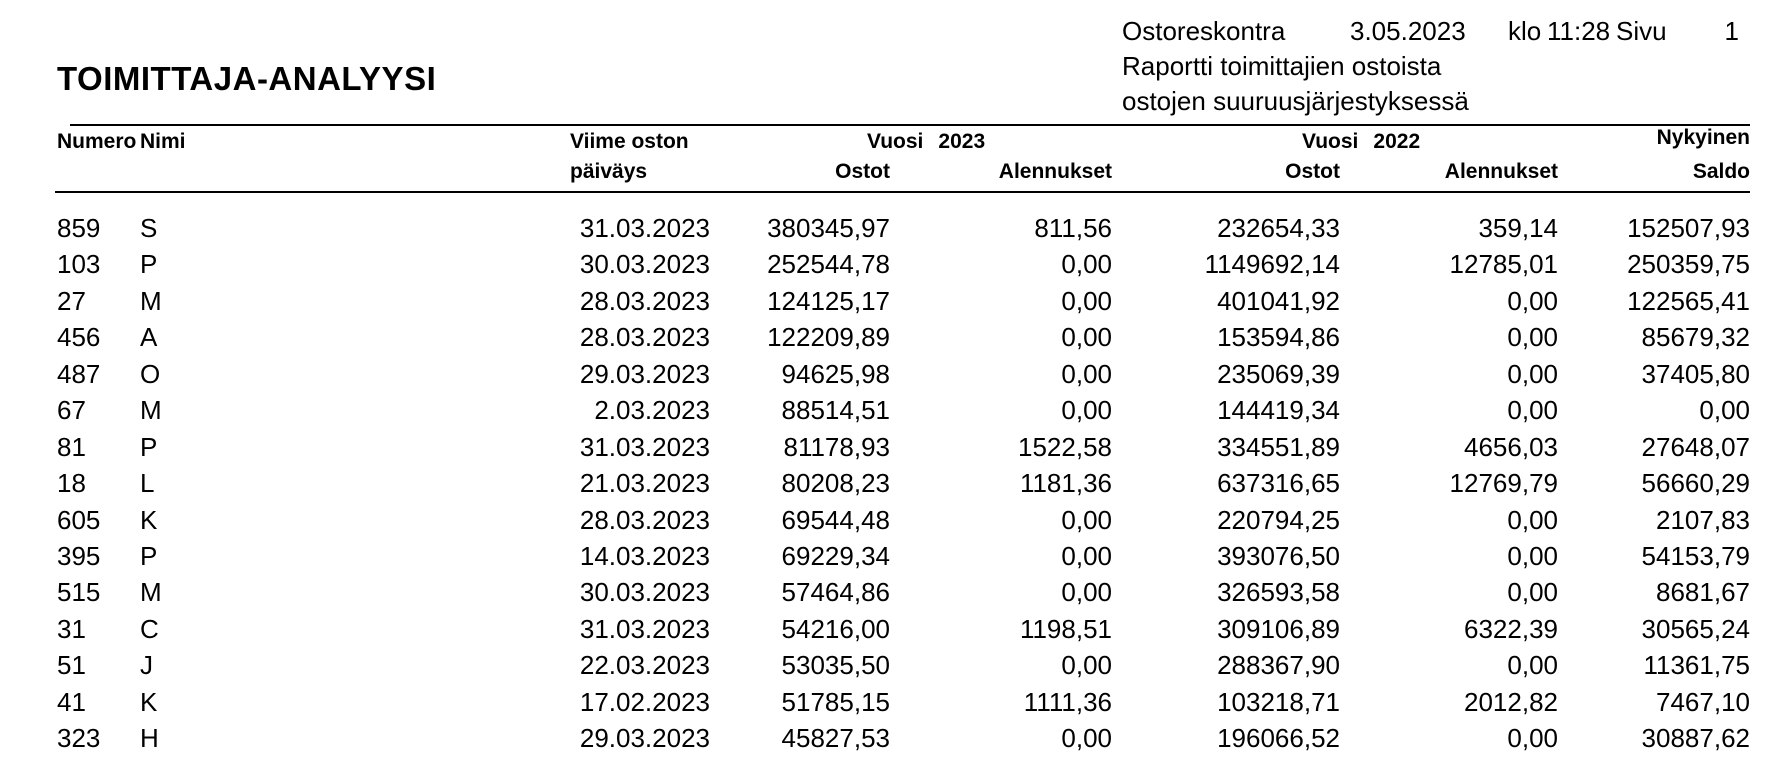 This screenshot has height=765, width=1777. I want to click on cell-ostot-2023: 88514,51, so click(835, 410).